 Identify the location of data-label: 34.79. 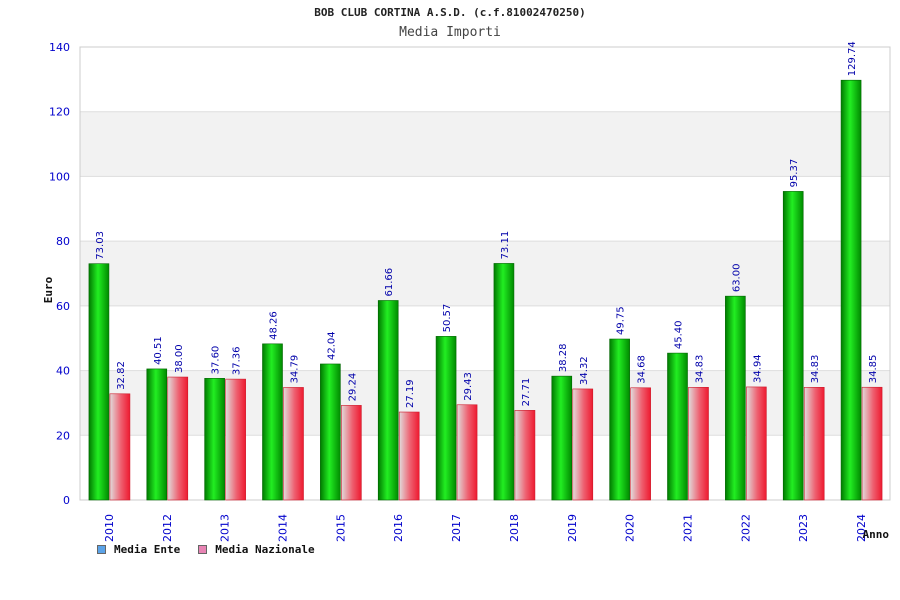
(295, 369).